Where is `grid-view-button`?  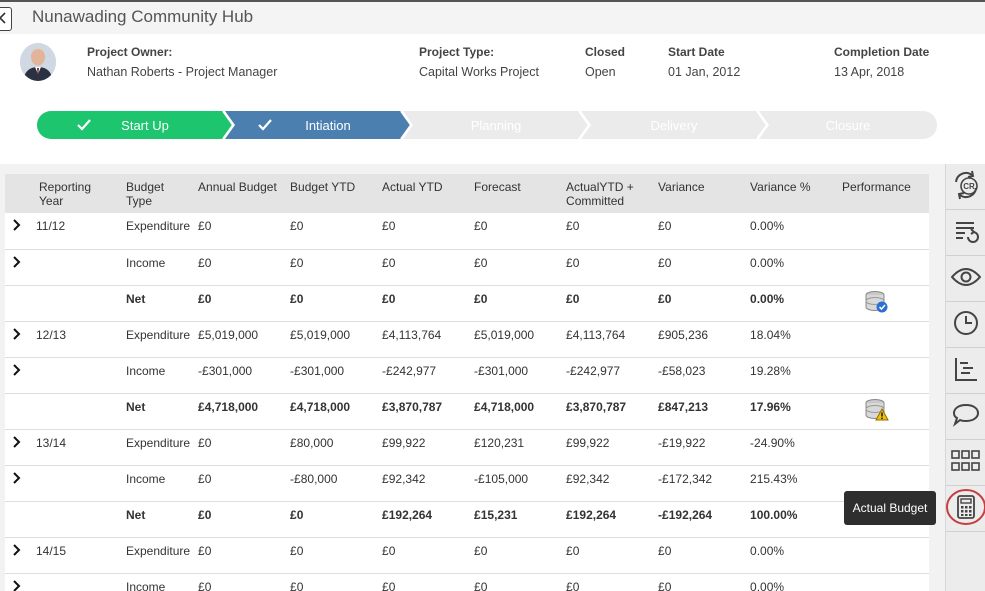 grid-view-button is located at coordinates (965, 463).